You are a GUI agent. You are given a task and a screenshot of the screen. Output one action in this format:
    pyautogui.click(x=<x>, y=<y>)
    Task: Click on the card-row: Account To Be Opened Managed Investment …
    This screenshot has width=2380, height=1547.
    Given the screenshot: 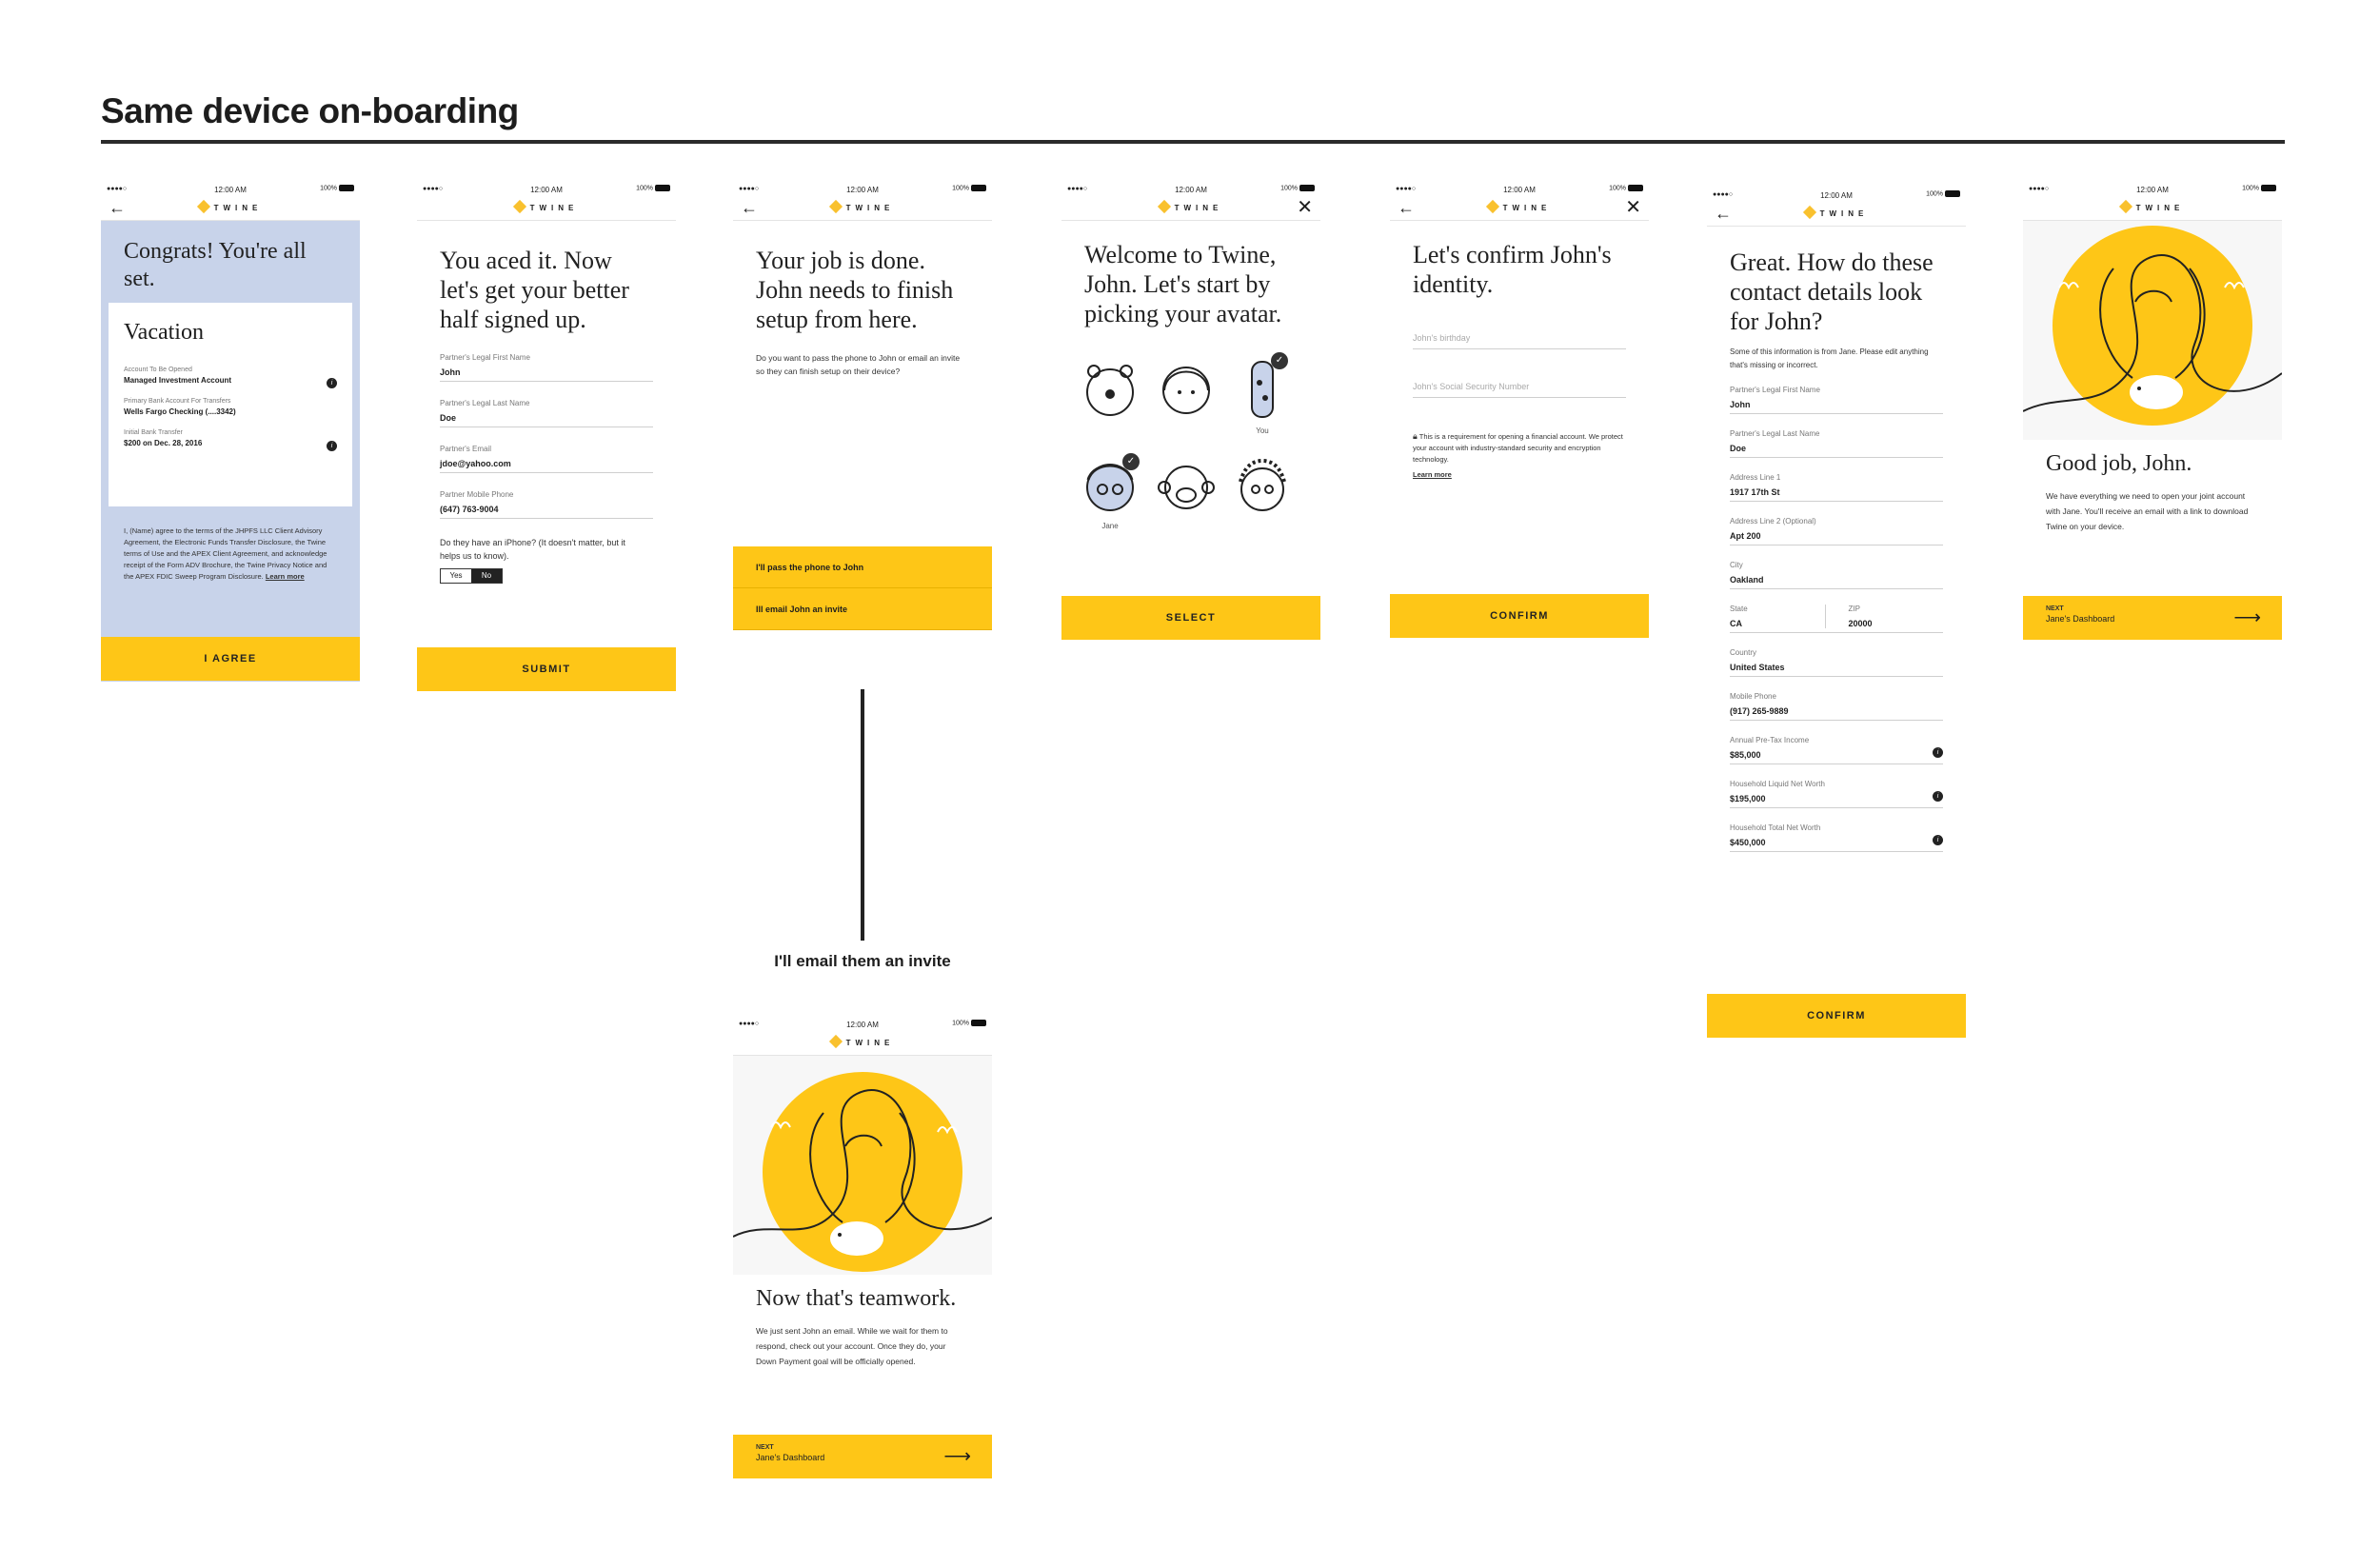 What is the action you would take?
    pyautogui.click(x=230, y=377)
    